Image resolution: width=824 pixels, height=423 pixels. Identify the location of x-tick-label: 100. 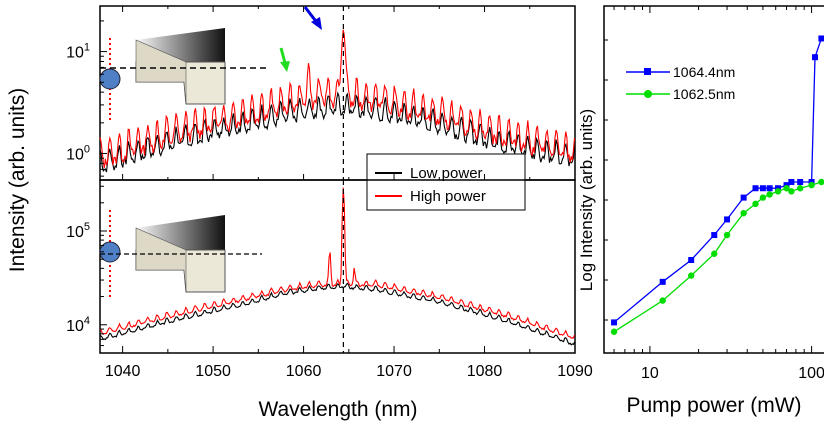
(811, 373).